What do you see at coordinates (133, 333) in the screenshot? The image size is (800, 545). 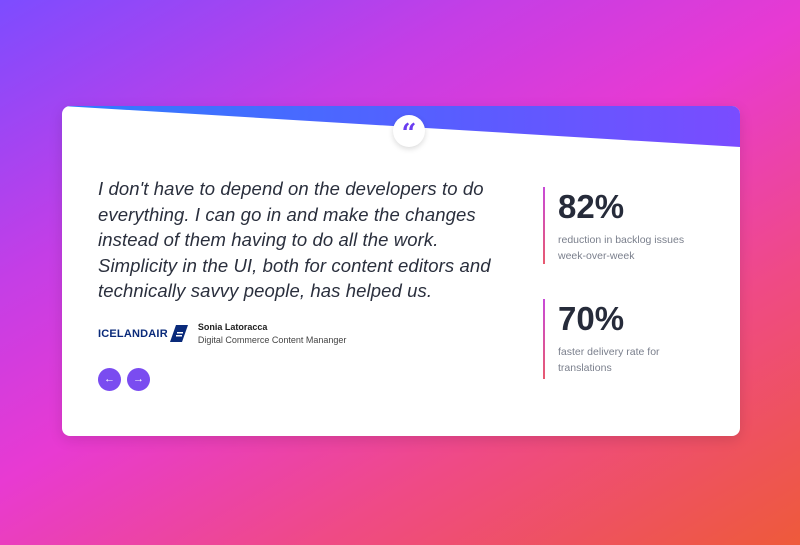 I see `logo-text: ICELANDAIR` at bounding box center [133, 333].